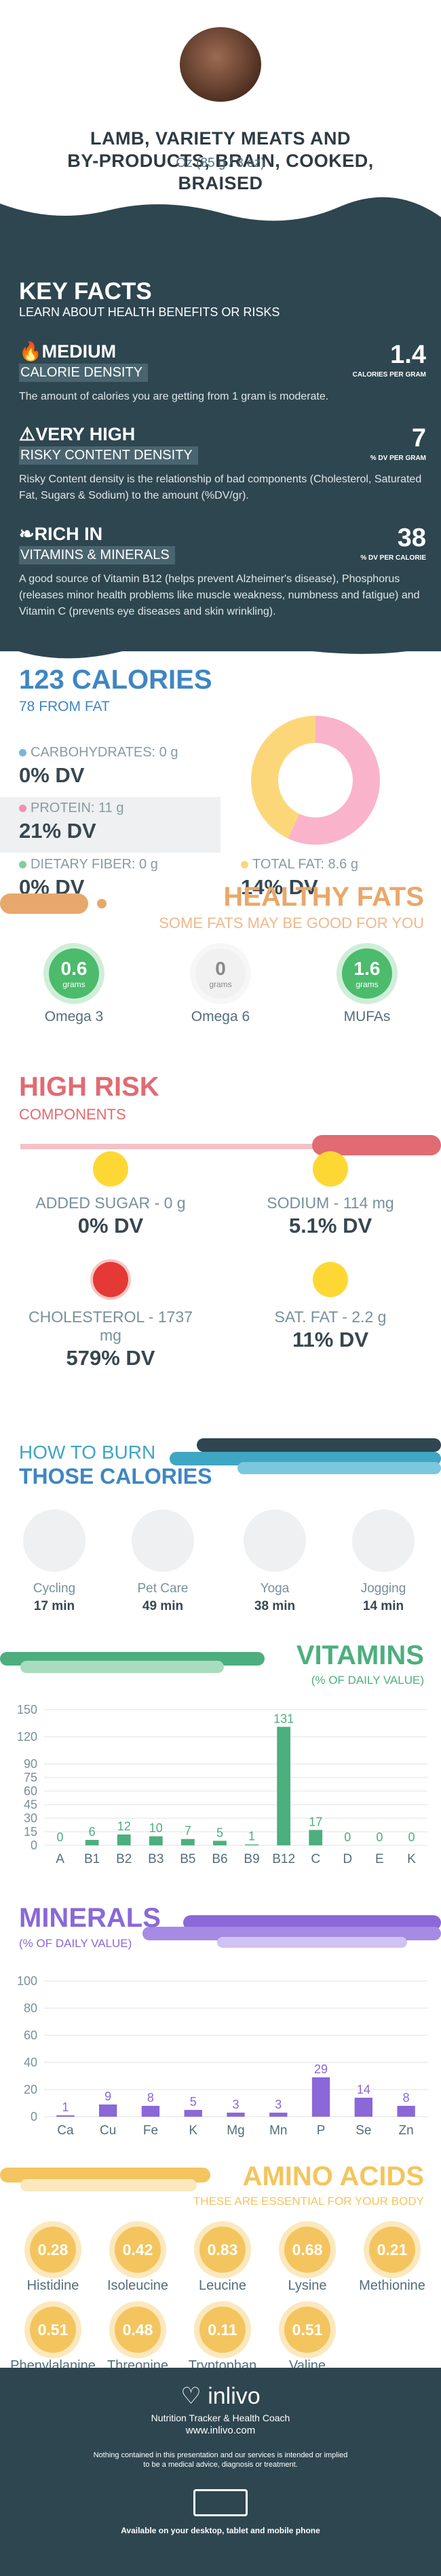  I want to click on x-tick-label: Cu, so click(108, 2130).